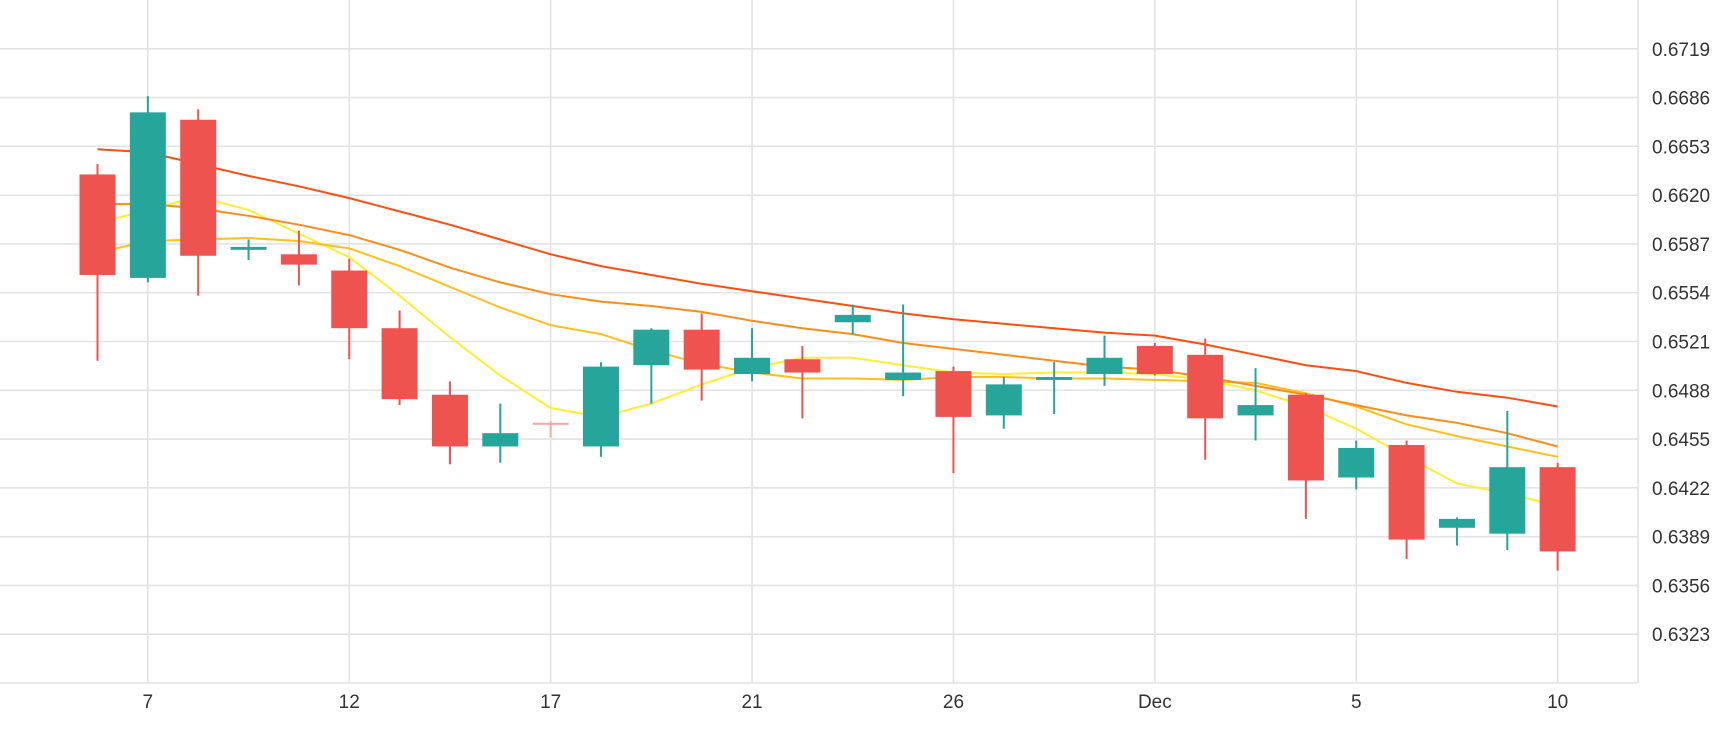 The width and height of the screenshot is (1730, 730). Describe the element at coordinates (1356, 702) in the screenshot. I see `x-tick-label: 5` at that location.